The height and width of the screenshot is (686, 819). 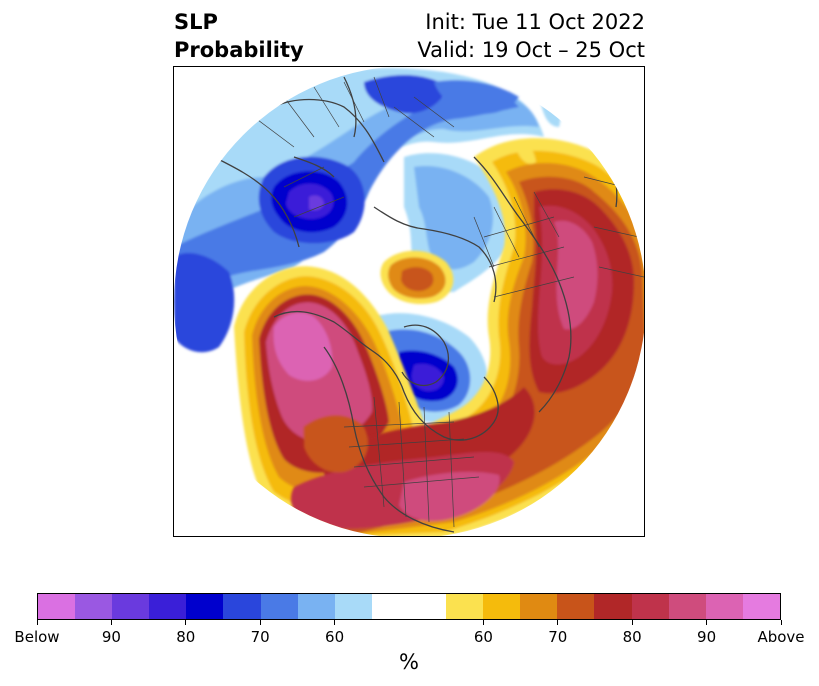 What do you see at coordinates (531, 50) in the screenshot?
I see `valid-range: Valid: 19 Oct – 25 Oct` at bounding box center [531, 50].